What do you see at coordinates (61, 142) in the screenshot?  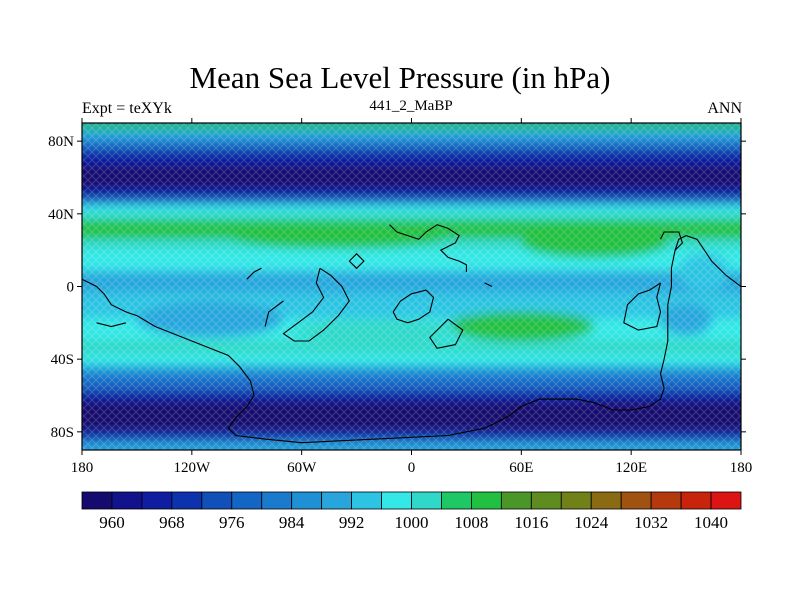 I see `y-tick-label: 80N` at bounding box center [61, 142].